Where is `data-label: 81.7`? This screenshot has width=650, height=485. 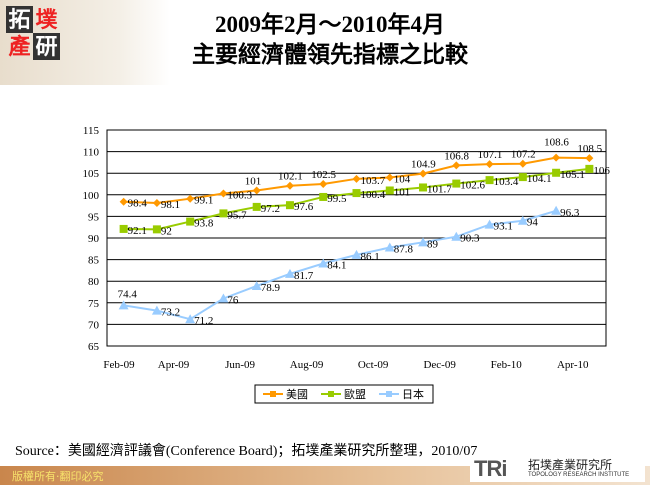
data-label: 81.7 is located at coordinates (304, 276).